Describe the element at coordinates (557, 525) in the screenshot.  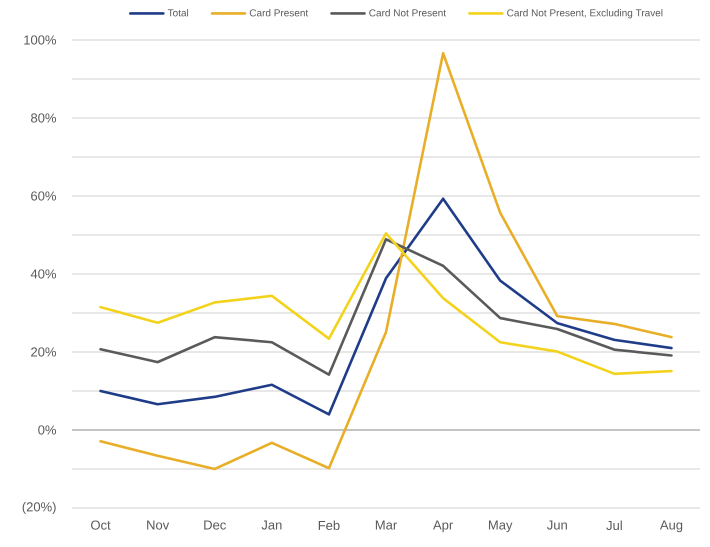
I see `x-tick-label: Jun` at that location.